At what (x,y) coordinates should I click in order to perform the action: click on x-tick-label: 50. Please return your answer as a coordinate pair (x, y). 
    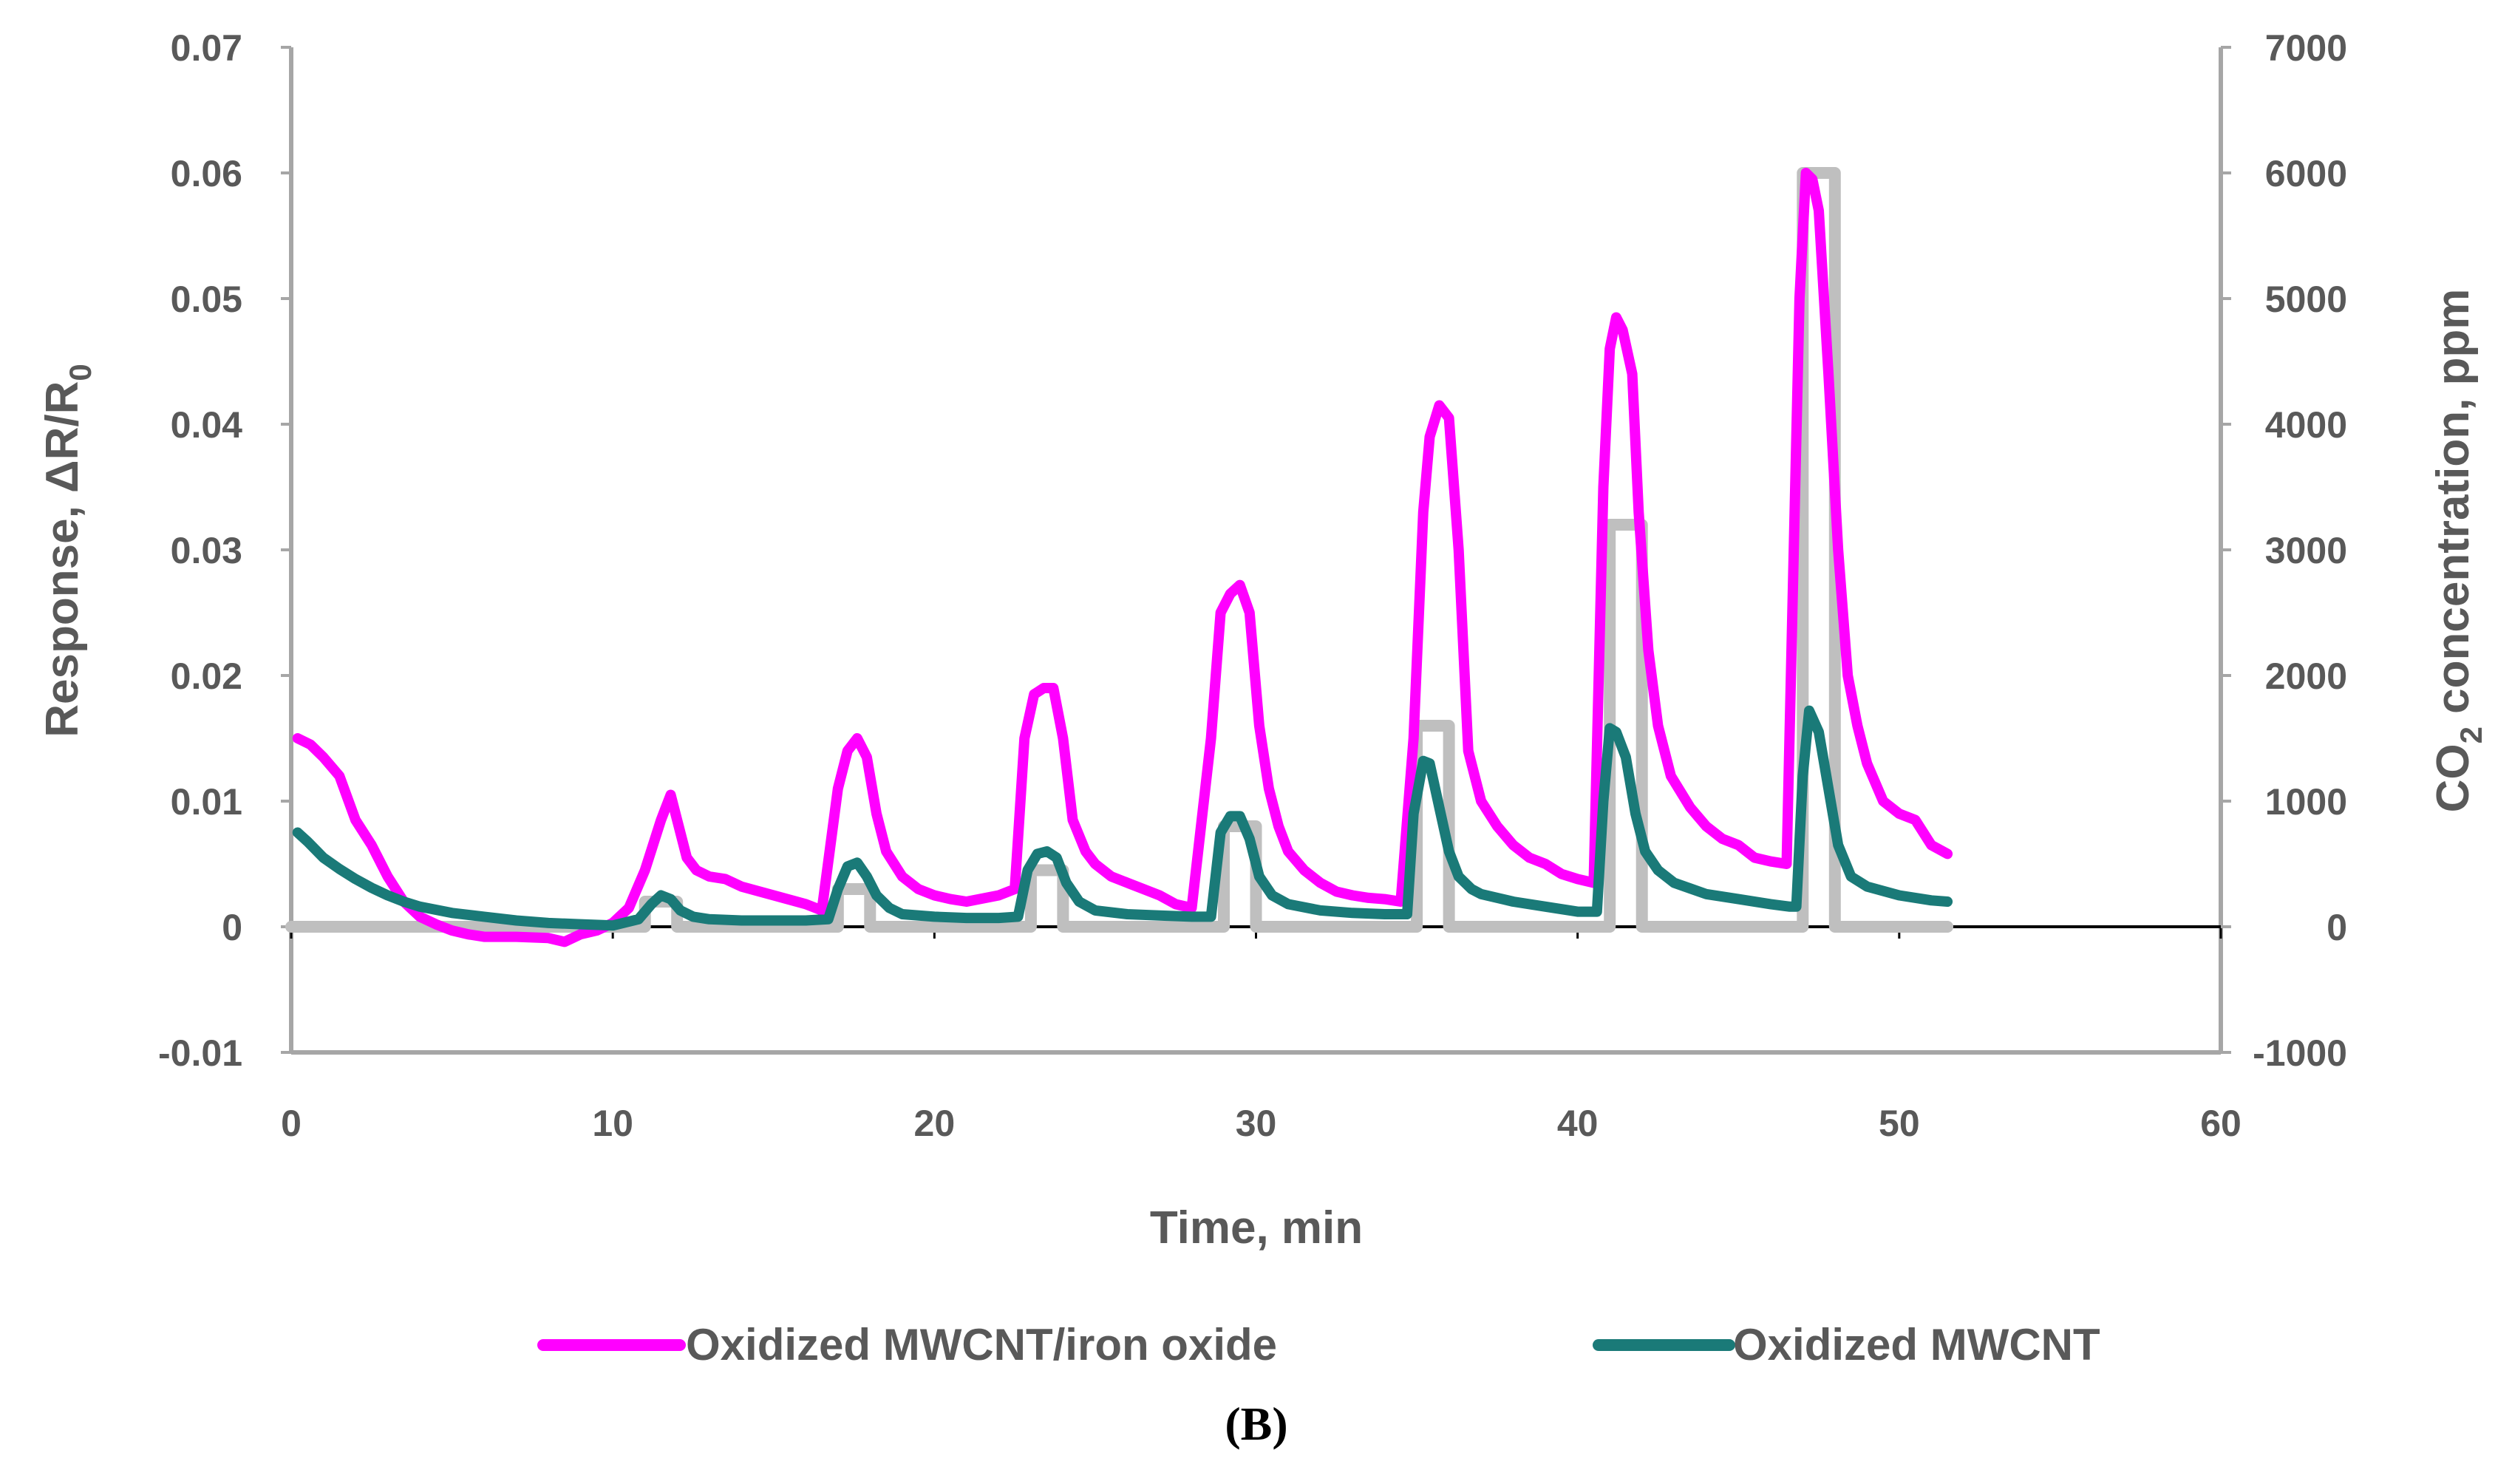
    Looking at the image, I should click on (1899, 1123).